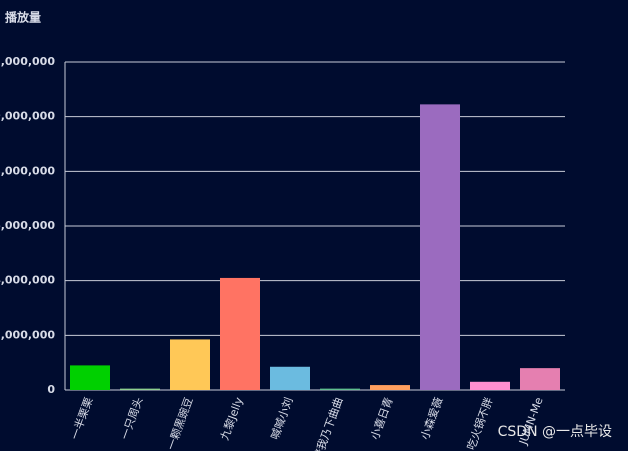 This screenshot has height=451, width=628. What do you see at coordinates (27, 225) in the screenshot?
I see `y-tick-label: 6,000,000` at bounding box center [27, 225].